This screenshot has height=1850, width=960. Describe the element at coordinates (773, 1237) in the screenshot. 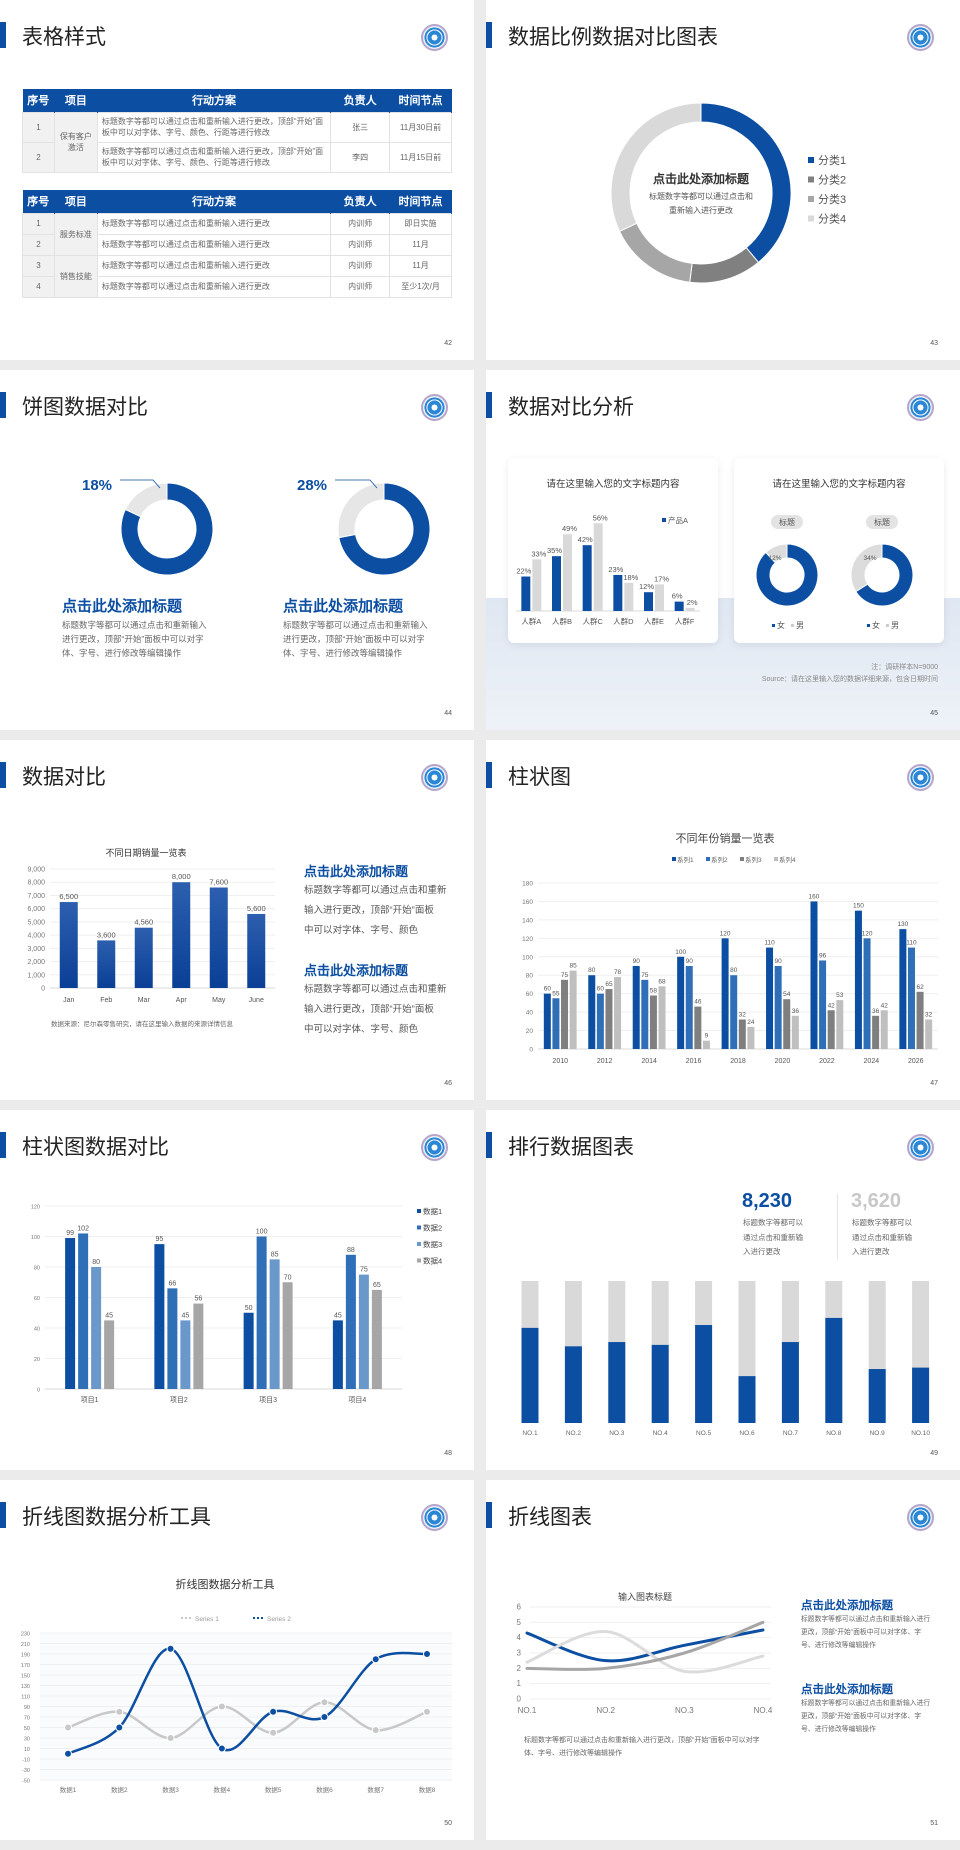

I see `text-line: 通过点击和重新输` at that location.